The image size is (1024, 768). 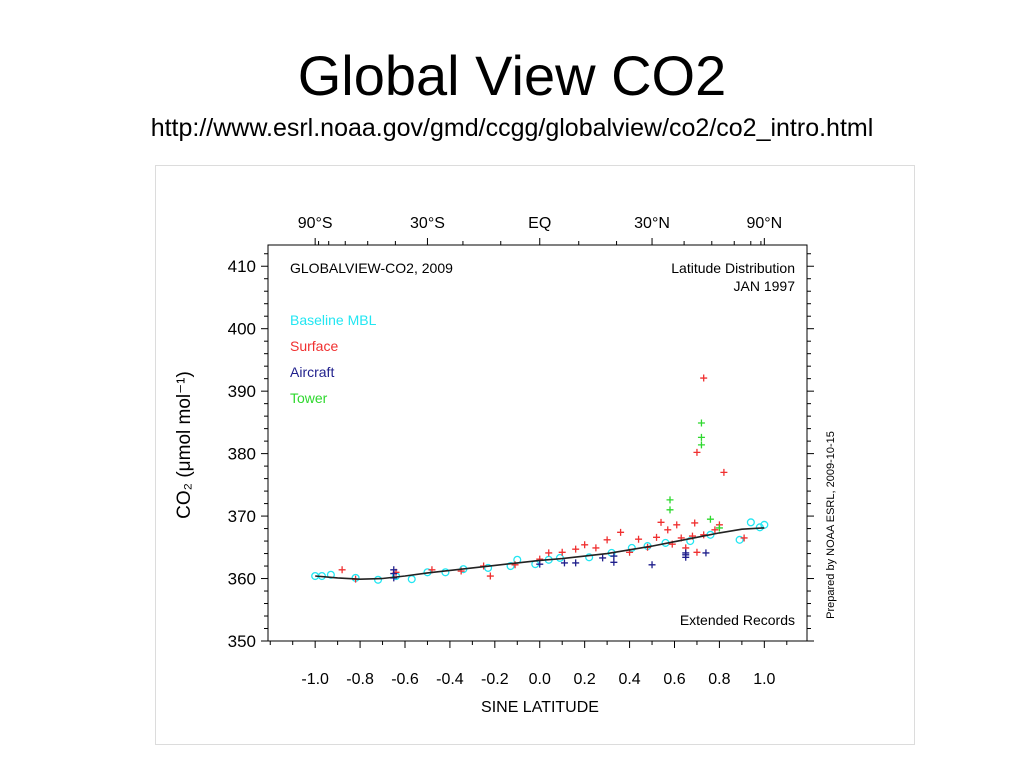 I want to click on chart-title: GLOBALVIEW-CO2, 2009, so click(x=371, y=268).